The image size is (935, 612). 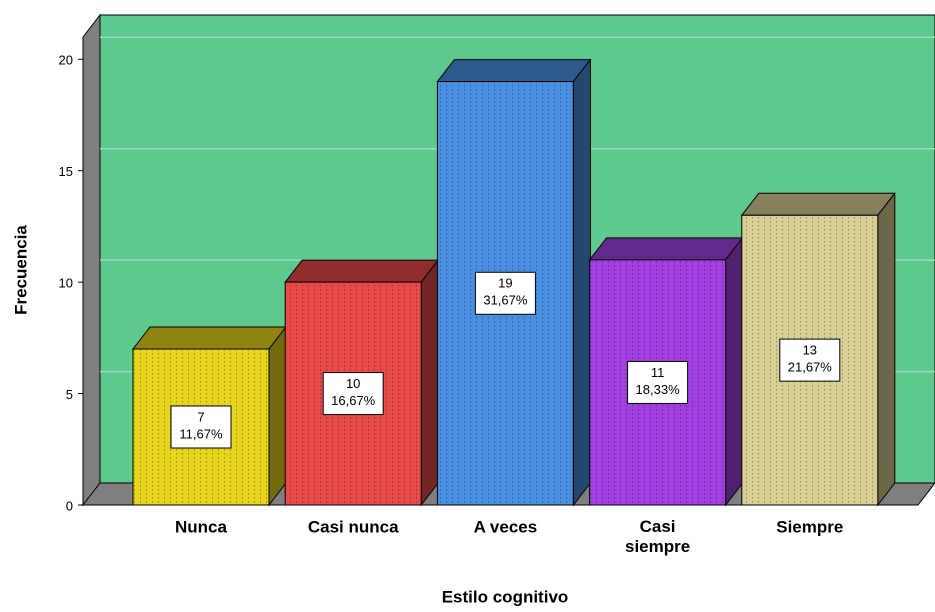 What do you see at coordinates (201, 526) in the screenshot?
I see `x-tick-label: Nunca` at bounding box center [201, 526].